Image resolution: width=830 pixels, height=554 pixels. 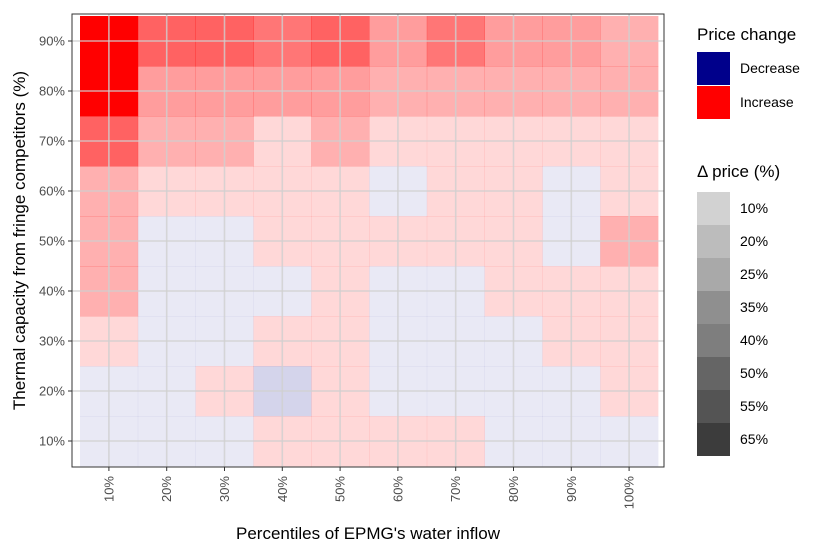 I want to click on y-tick-label: 70%, so click(x=52, y=141).